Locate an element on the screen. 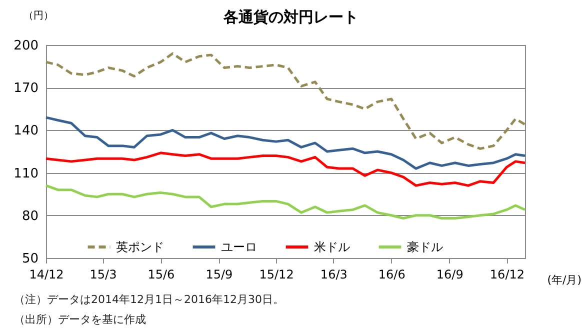 The image size is (582, 330). y-tick-label: 200 is located at coordinates (26, 46).